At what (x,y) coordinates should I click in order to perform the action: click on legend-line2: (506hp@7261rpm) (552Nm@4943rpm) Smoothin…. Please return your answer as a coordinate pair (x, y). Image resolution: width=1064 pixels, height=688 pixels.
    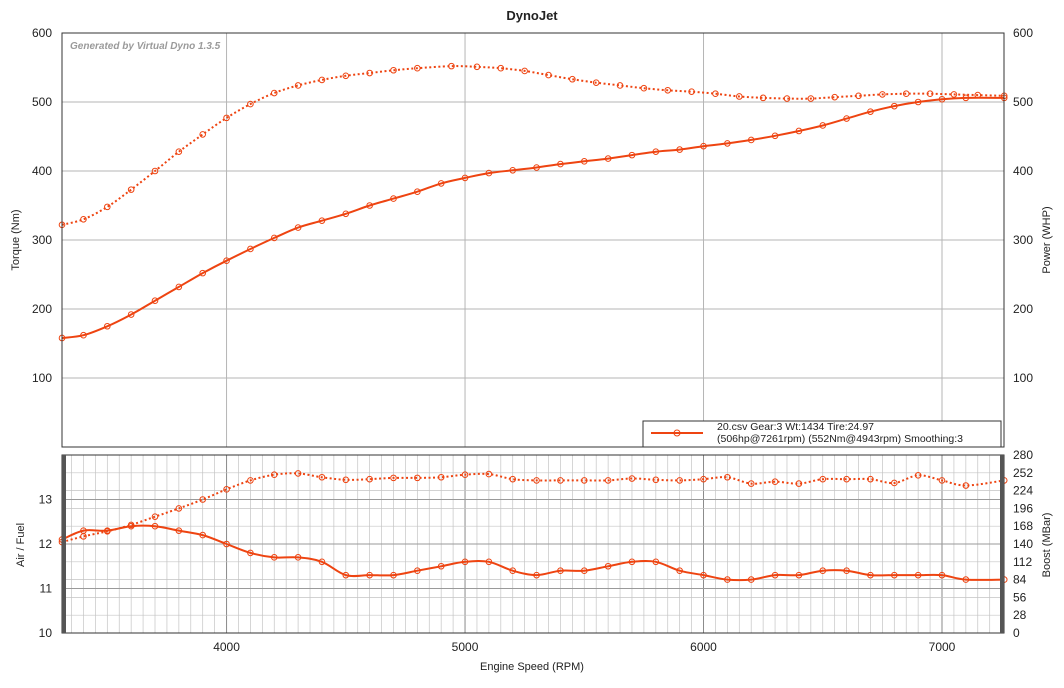
    Looking at the image, I should click on (840, 439).